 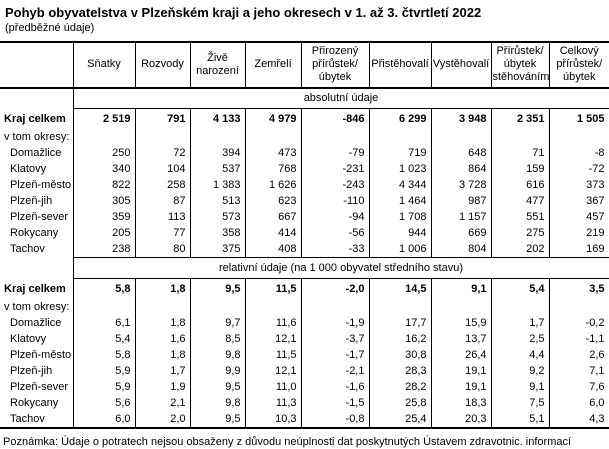 What do you see at coordinates (519, 338) in the screenshot?
I see `cell: 2,5` at bounding box center [519, 338].